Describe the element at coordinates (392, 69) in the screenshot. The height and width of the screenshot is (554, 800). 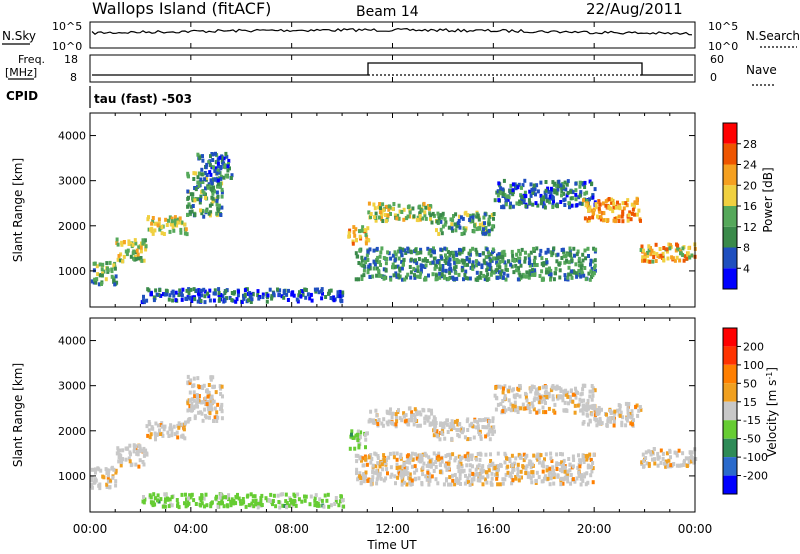
I see `freq-line` at that location.